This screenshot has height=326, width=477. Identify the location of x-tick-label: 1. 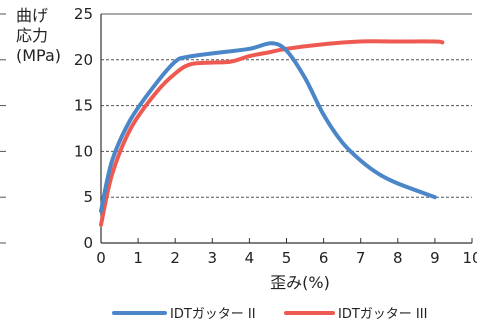
(138, 258).